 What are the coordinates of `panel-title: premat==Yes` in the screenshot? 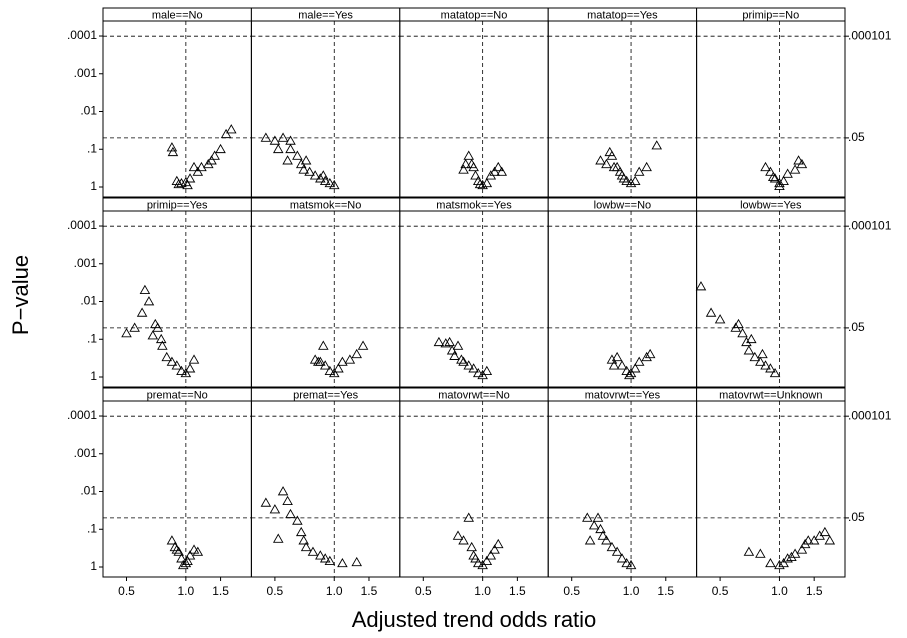 It's located at (326, 395).